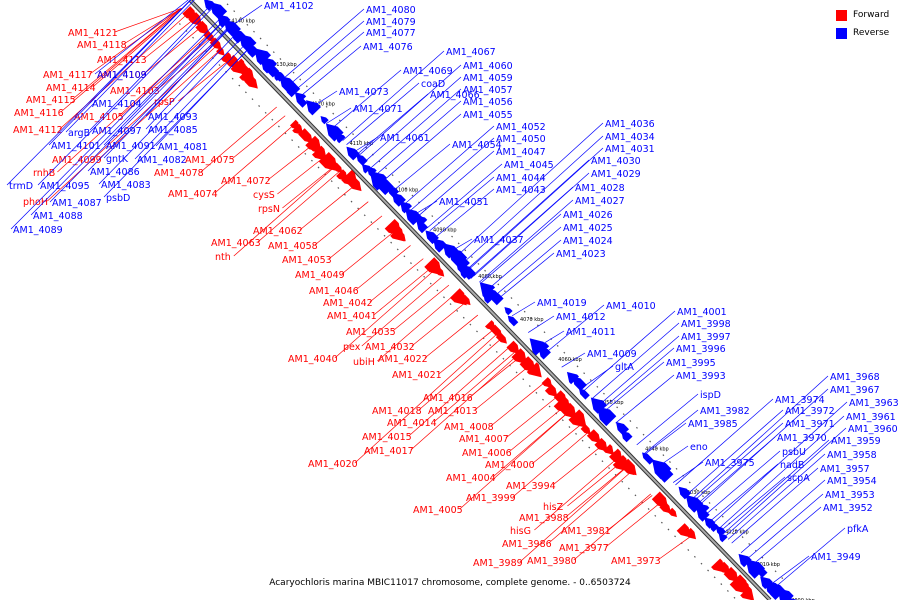 The image size is (900, 600). I want to click on forward-gene-label: AM1_4074, so click(193, 194).